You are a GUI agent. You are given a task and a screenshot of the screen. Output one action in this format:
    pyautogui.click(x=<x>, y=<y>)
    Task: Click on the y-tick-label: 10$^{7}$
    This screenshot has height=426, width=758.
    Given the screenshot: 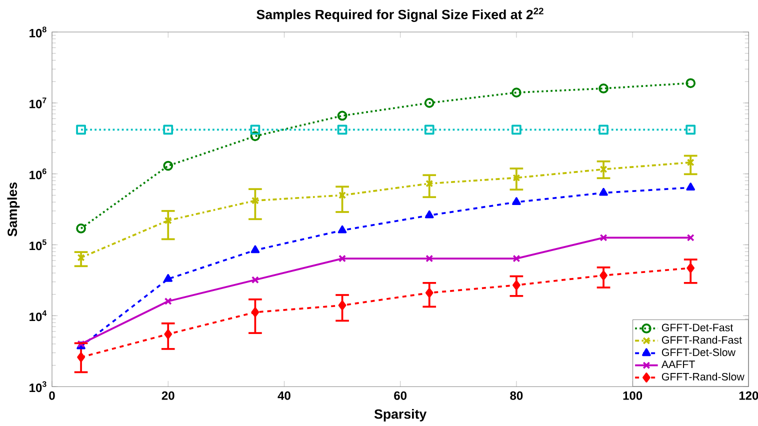 What is the action you would take?
    pyautogui.click(x=38, y=103)
    